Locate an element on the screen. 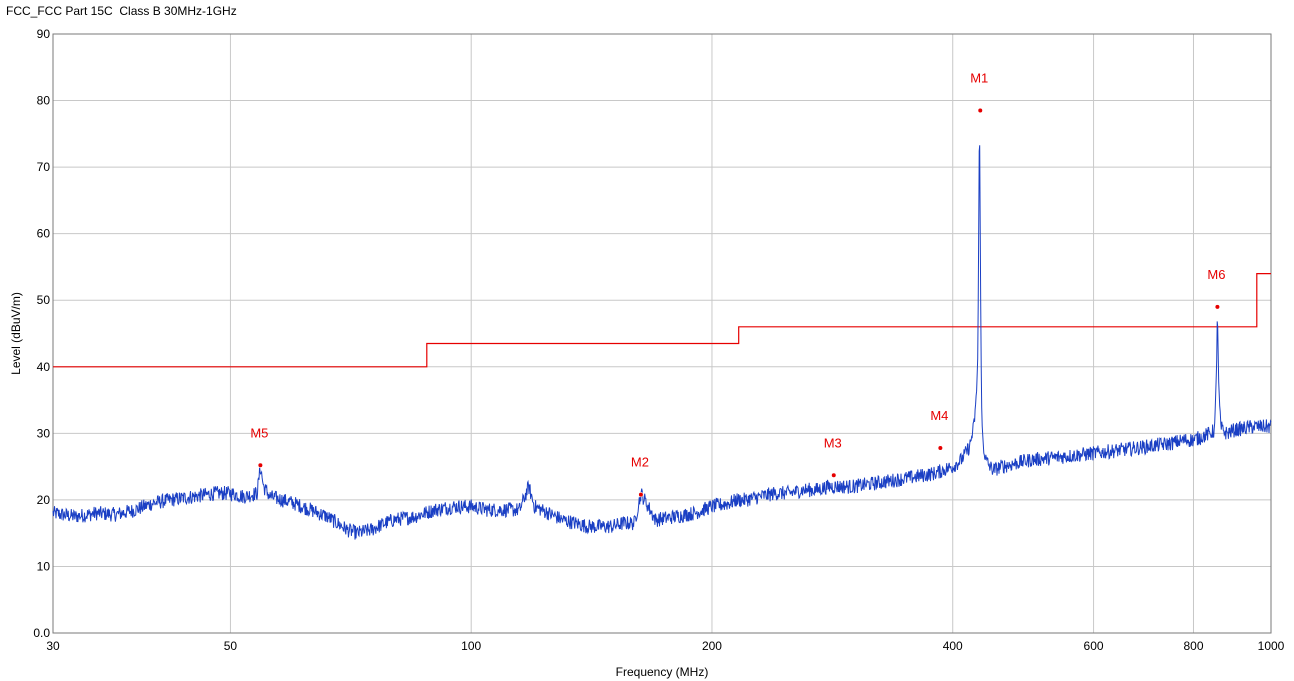  limit-layer is located at coordinates (662, 320).